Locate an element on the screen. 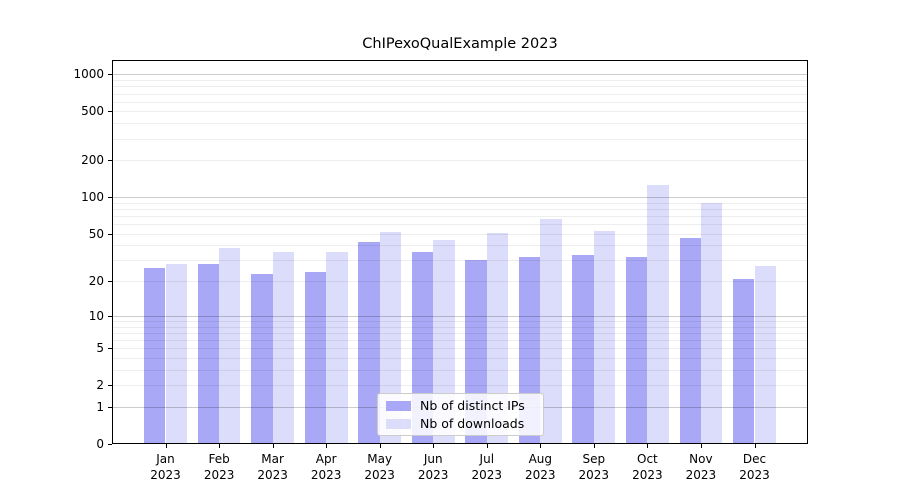 The width and height of the screenshot is (900, 500). x-tick-aug is located at coordinates (541, 446).